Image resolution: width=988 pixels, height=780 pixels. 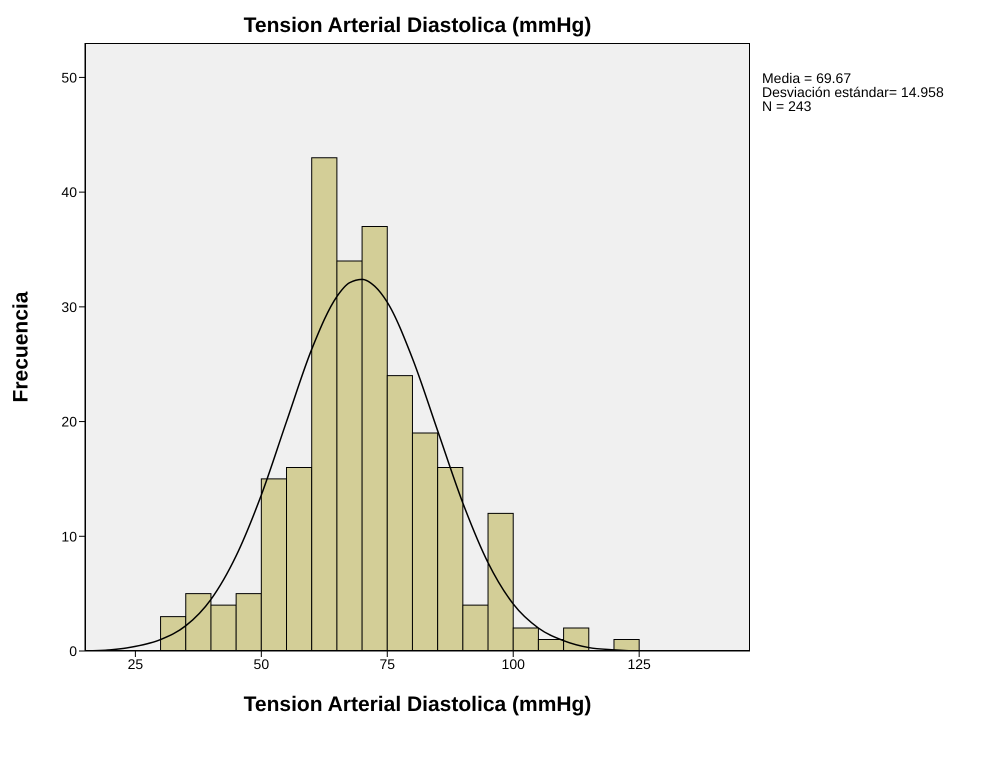 What do you see at coordinates (69, 306) in the screenshot?
I see `y-tick-label: 30` at bounding box center [69, 306].